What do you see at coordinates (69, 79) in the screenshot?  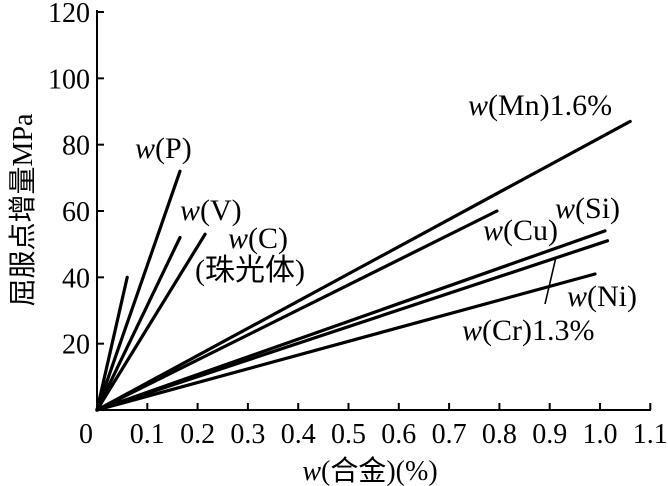 I see `y-tick-label: 100` at bounding box center [69, 79].